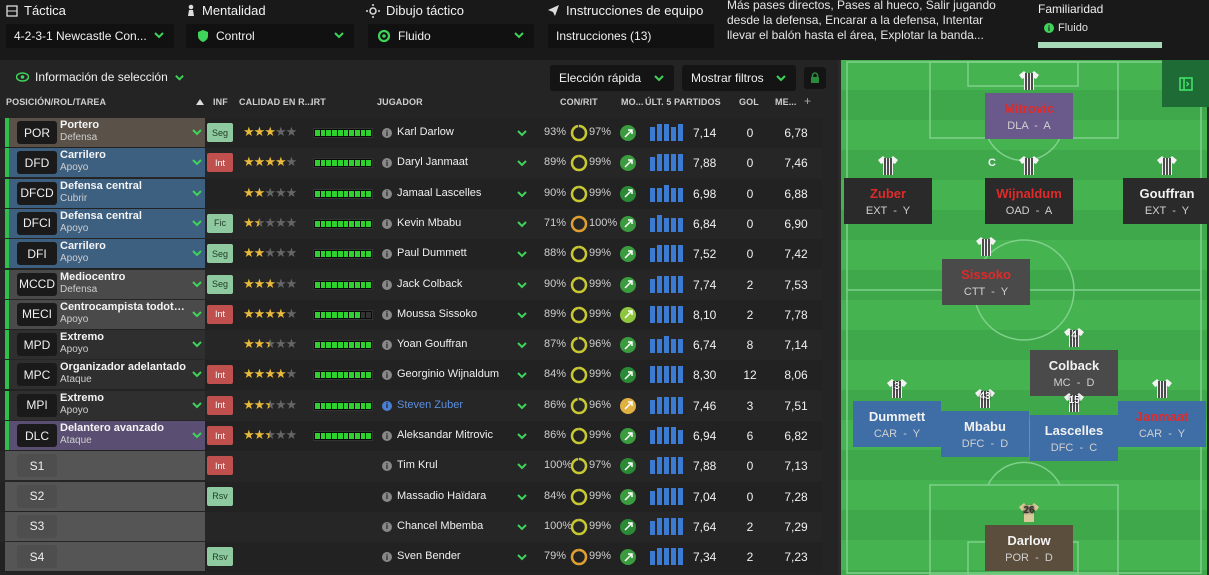 The image size is (1209, 575). I want to click on table-row: S3 i Chancel Mbemba 100% 99% 7,64 2 7,29, so click(411, 526).